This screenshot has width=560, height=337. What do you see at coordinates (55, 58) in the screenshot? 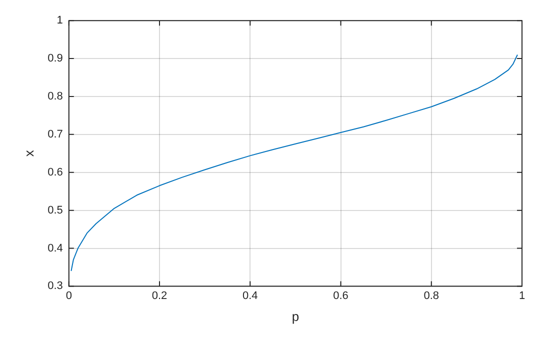
I see `y-tick-label: 0.9` at bounding box center [55, 58].